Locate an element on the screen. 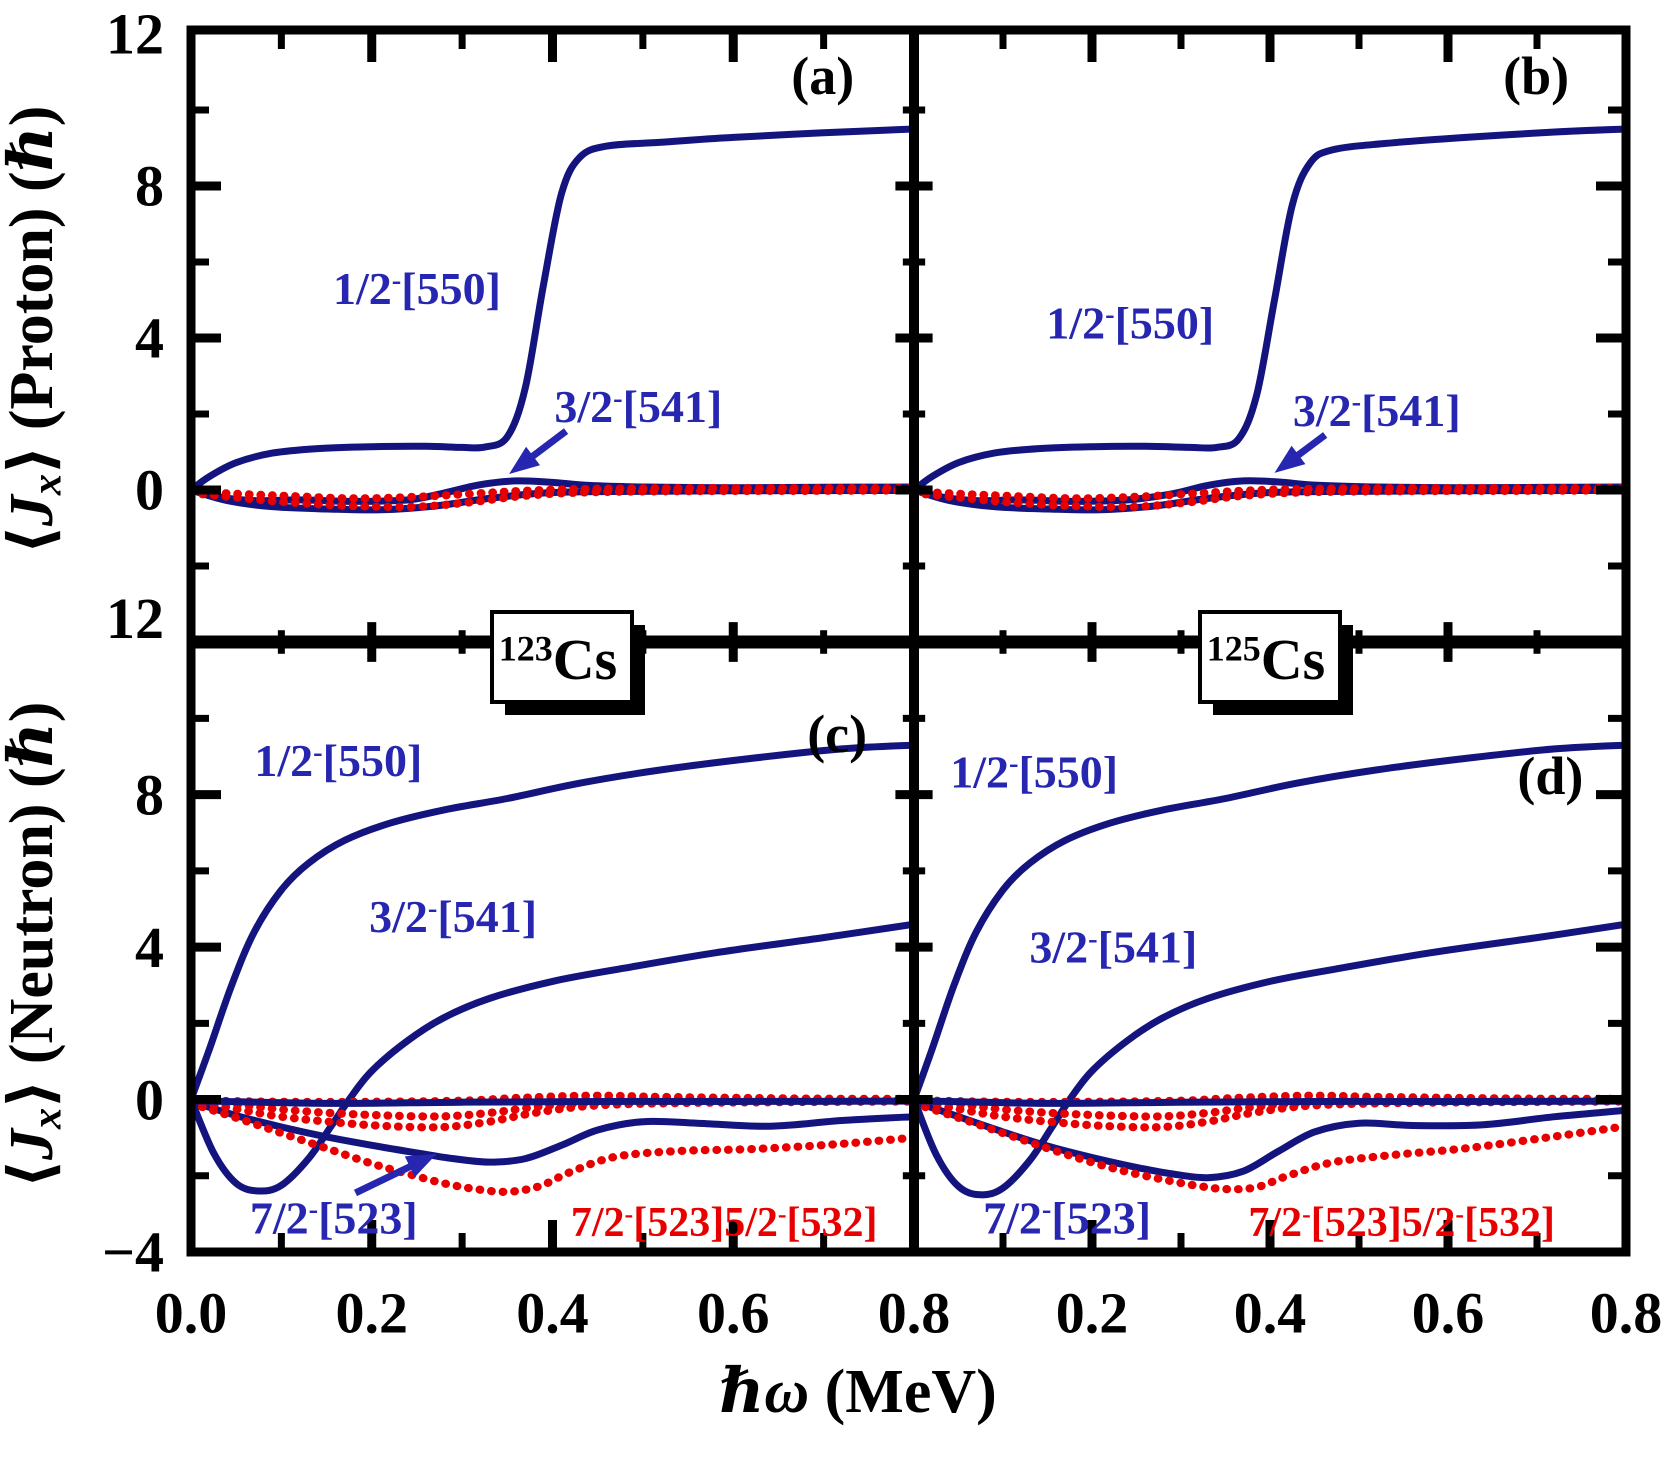 This screenshot has width=1669, height=1464. y-axis-title-proton: ⟨Jx⟩ (Proton) (ℏ) is located at coordinates (35, 330).